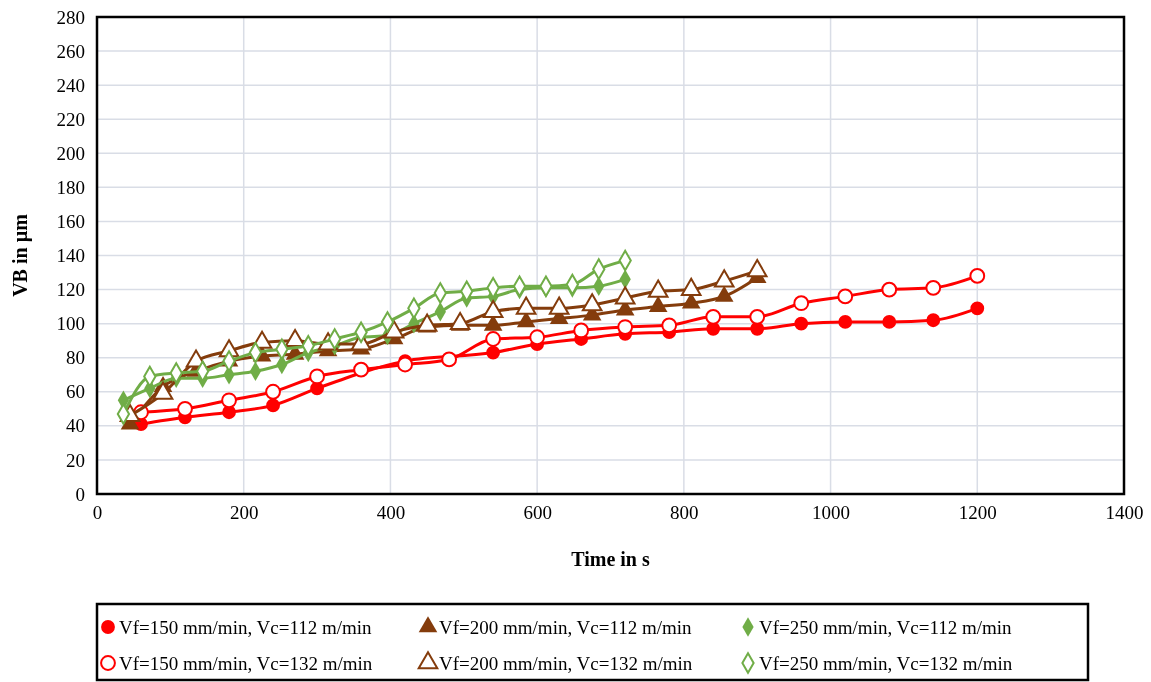  Describe the element at coordinates (97, 513) in the screenshot. I see `x-tick-label: 0` at that location.